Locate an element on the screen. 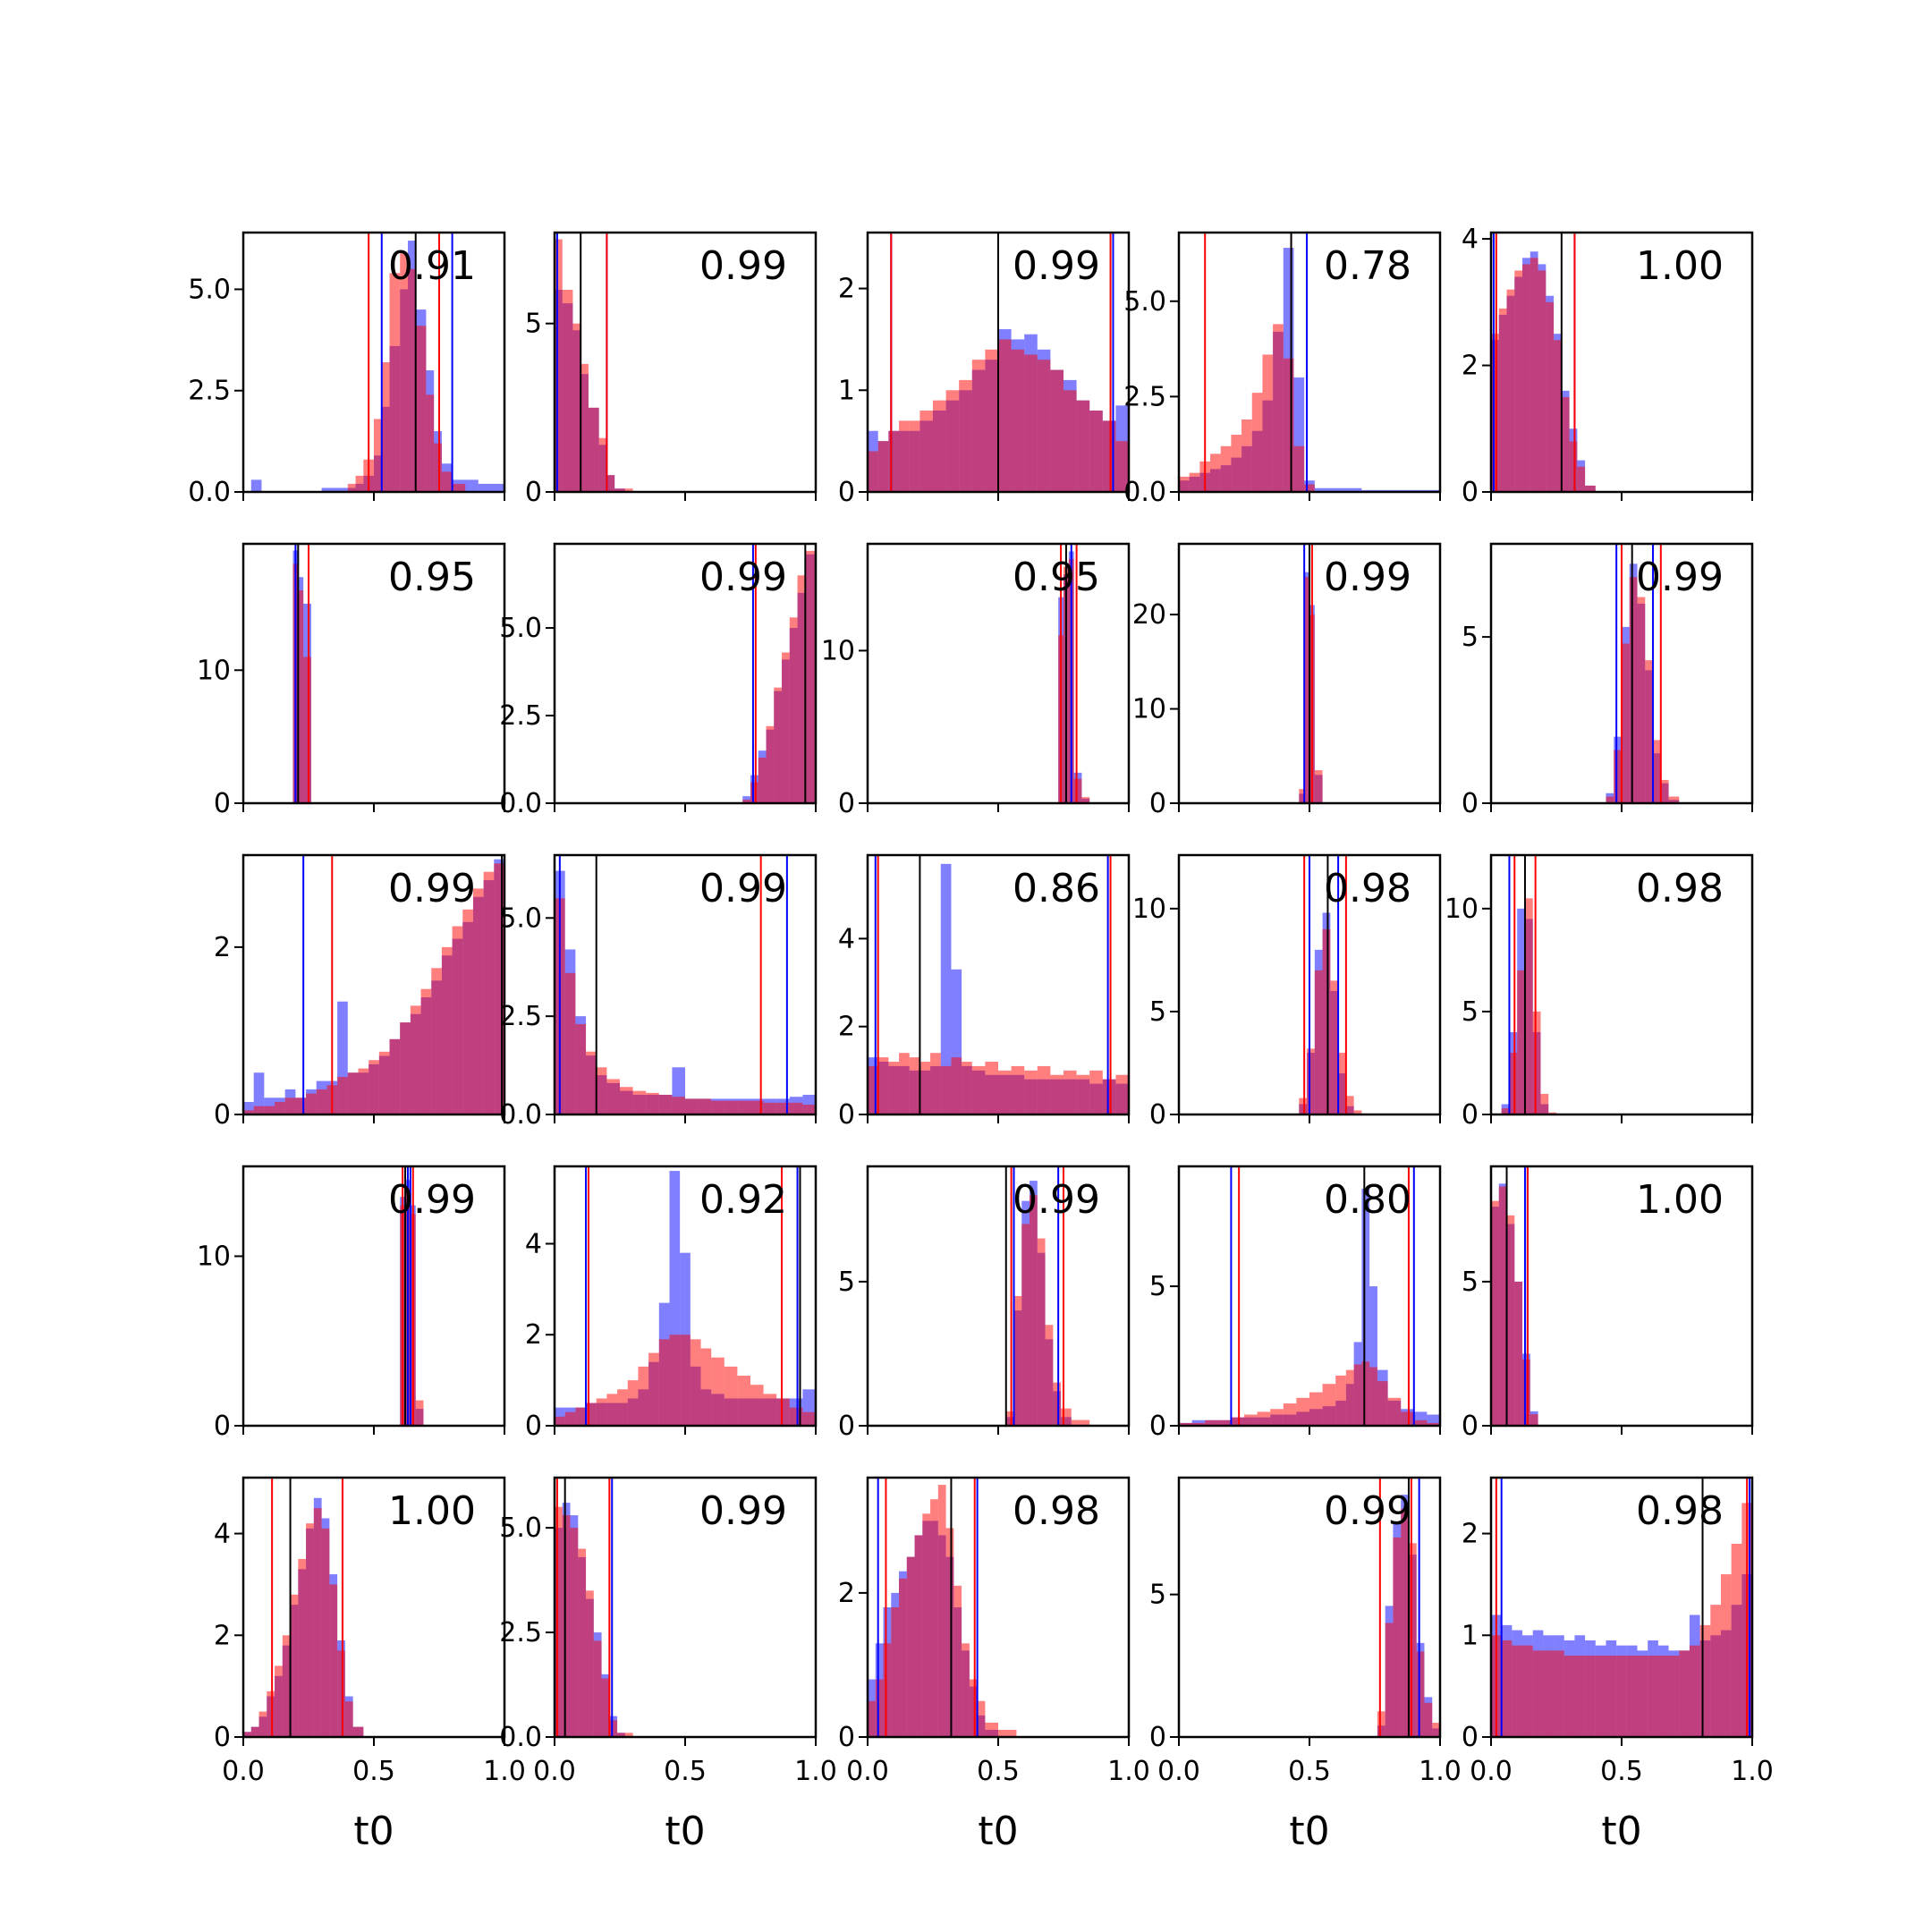 The width and height of the screenshot is (1932, 1932). correlation-label: 0.99 is located at coordinates (1056, 266).